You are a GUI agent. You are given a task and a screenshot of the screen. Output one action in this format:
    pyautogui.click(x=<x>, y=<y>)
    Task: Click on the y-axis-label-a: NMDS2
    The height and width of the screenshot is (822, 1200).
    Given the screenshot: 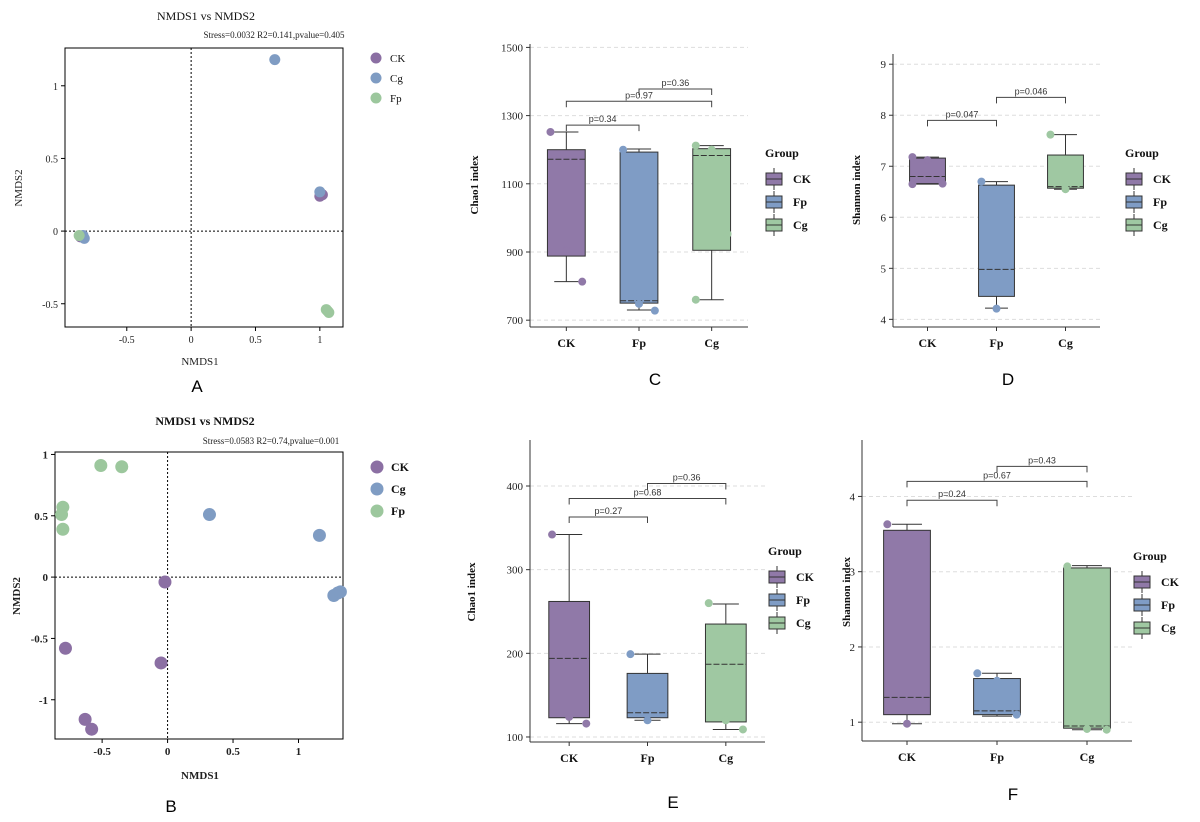 What is the action you would take?
    pyautogui.click(x=19, y=187)
    